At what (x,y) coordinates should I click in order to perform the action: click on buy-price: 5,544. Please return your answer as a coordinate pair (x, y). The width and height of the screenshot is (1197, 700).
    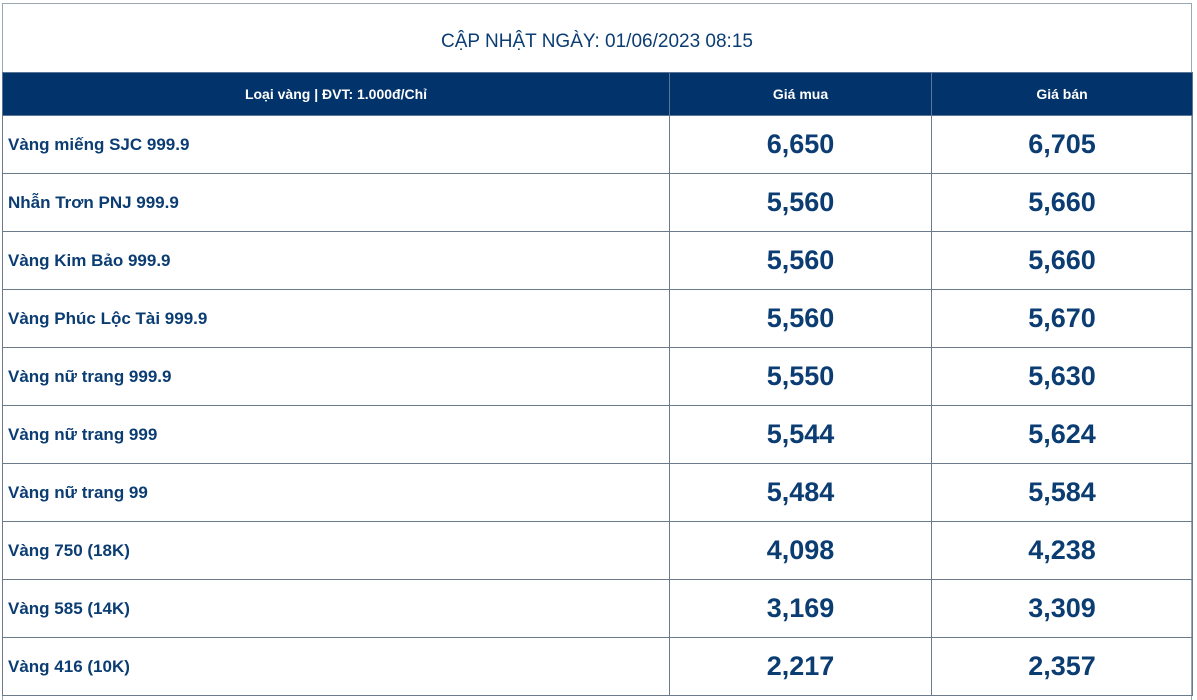
    Looking at the image, I should click on (800, 434).